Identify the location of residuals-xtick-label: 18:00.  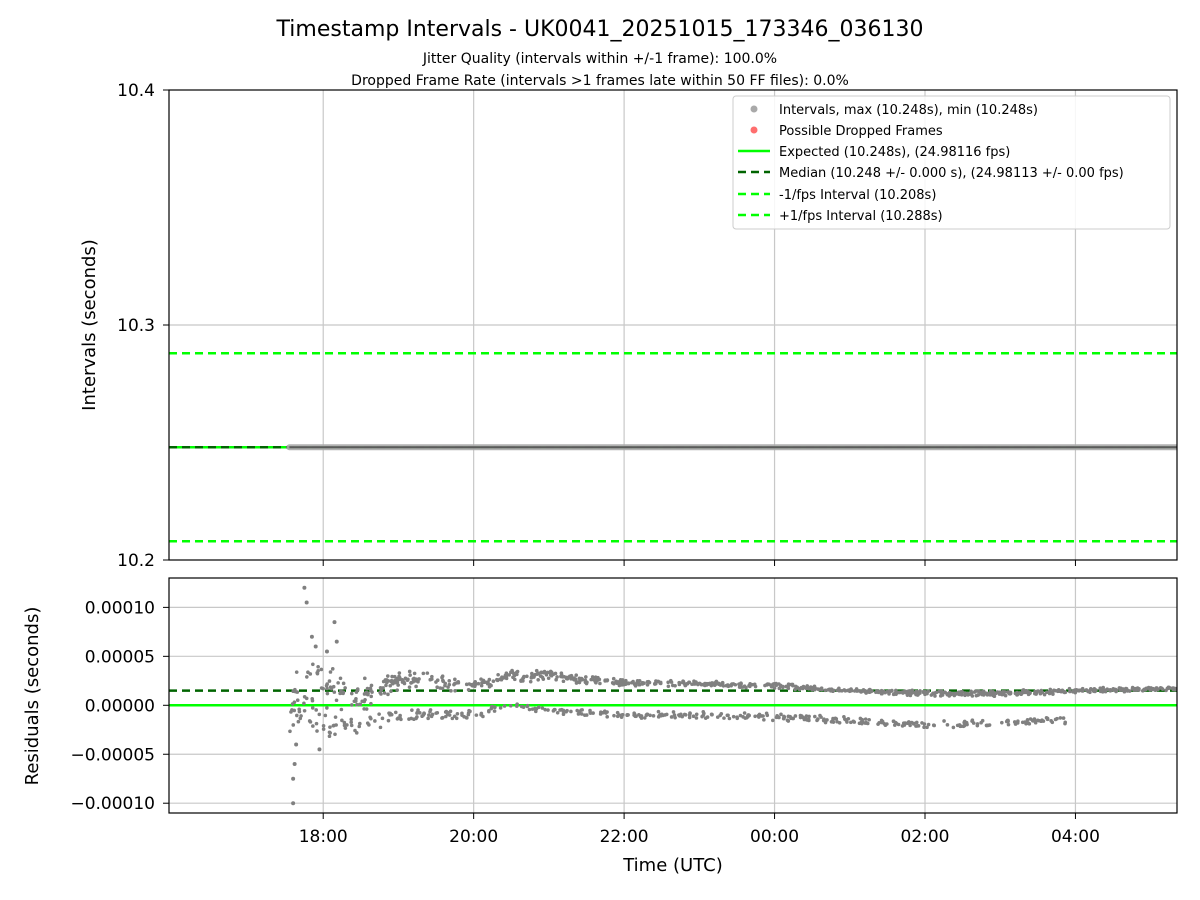
(323, 837).